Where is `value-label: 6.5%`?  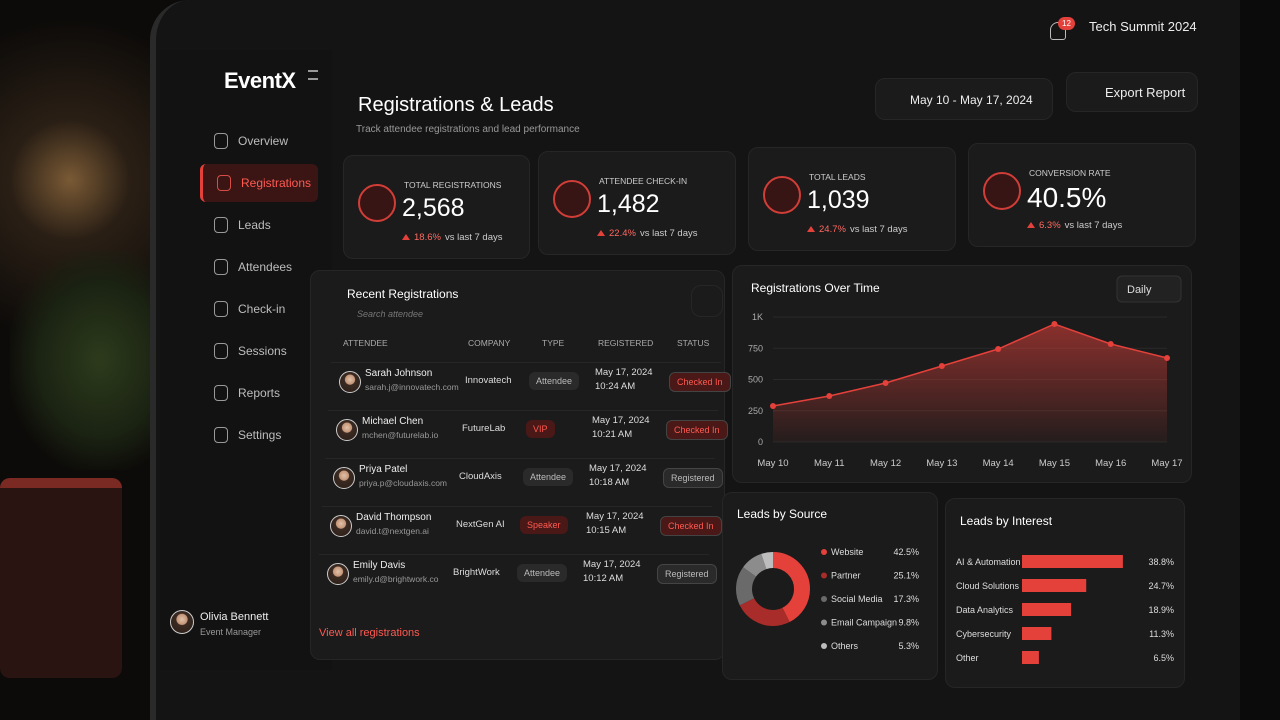 value-label: 6.5% is located at coordinates (1163, 658).